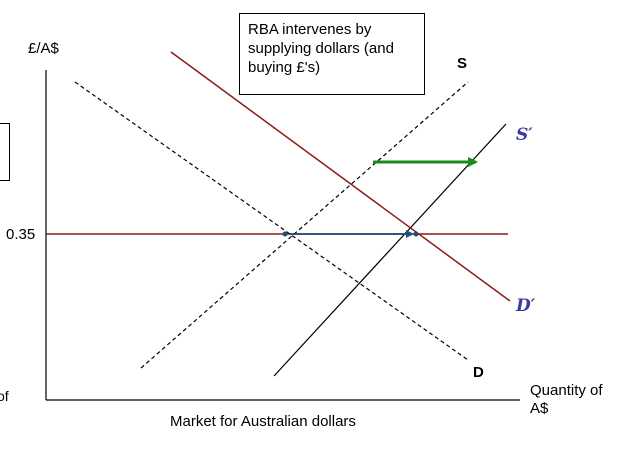 Image resolution: width=619 pixels, height=454 pixels. Describe the element at coordinates (285, 234) in the screenshot. I see `equilibrium-point-original` at that location.